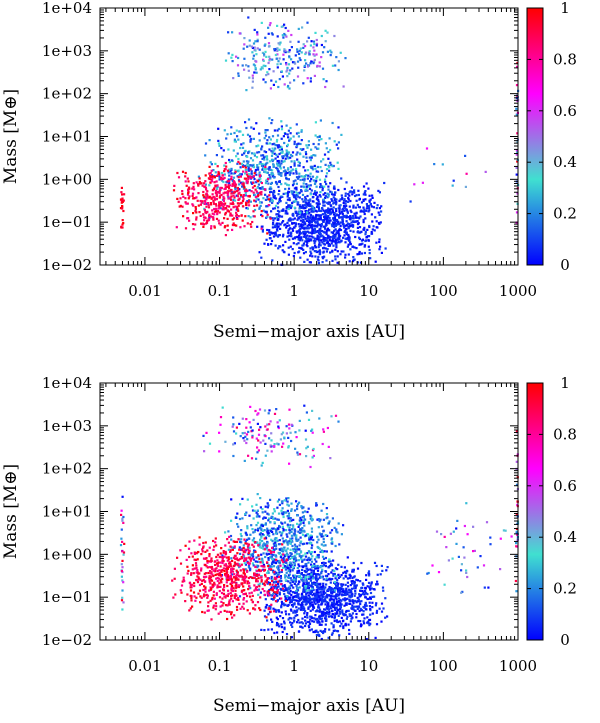 This screenshot has height=723, width=600. What do you see at coordinates (144, 291) in the screenshot?
I see `x-tick-label: 0.01` at bounding box center [144, 291].